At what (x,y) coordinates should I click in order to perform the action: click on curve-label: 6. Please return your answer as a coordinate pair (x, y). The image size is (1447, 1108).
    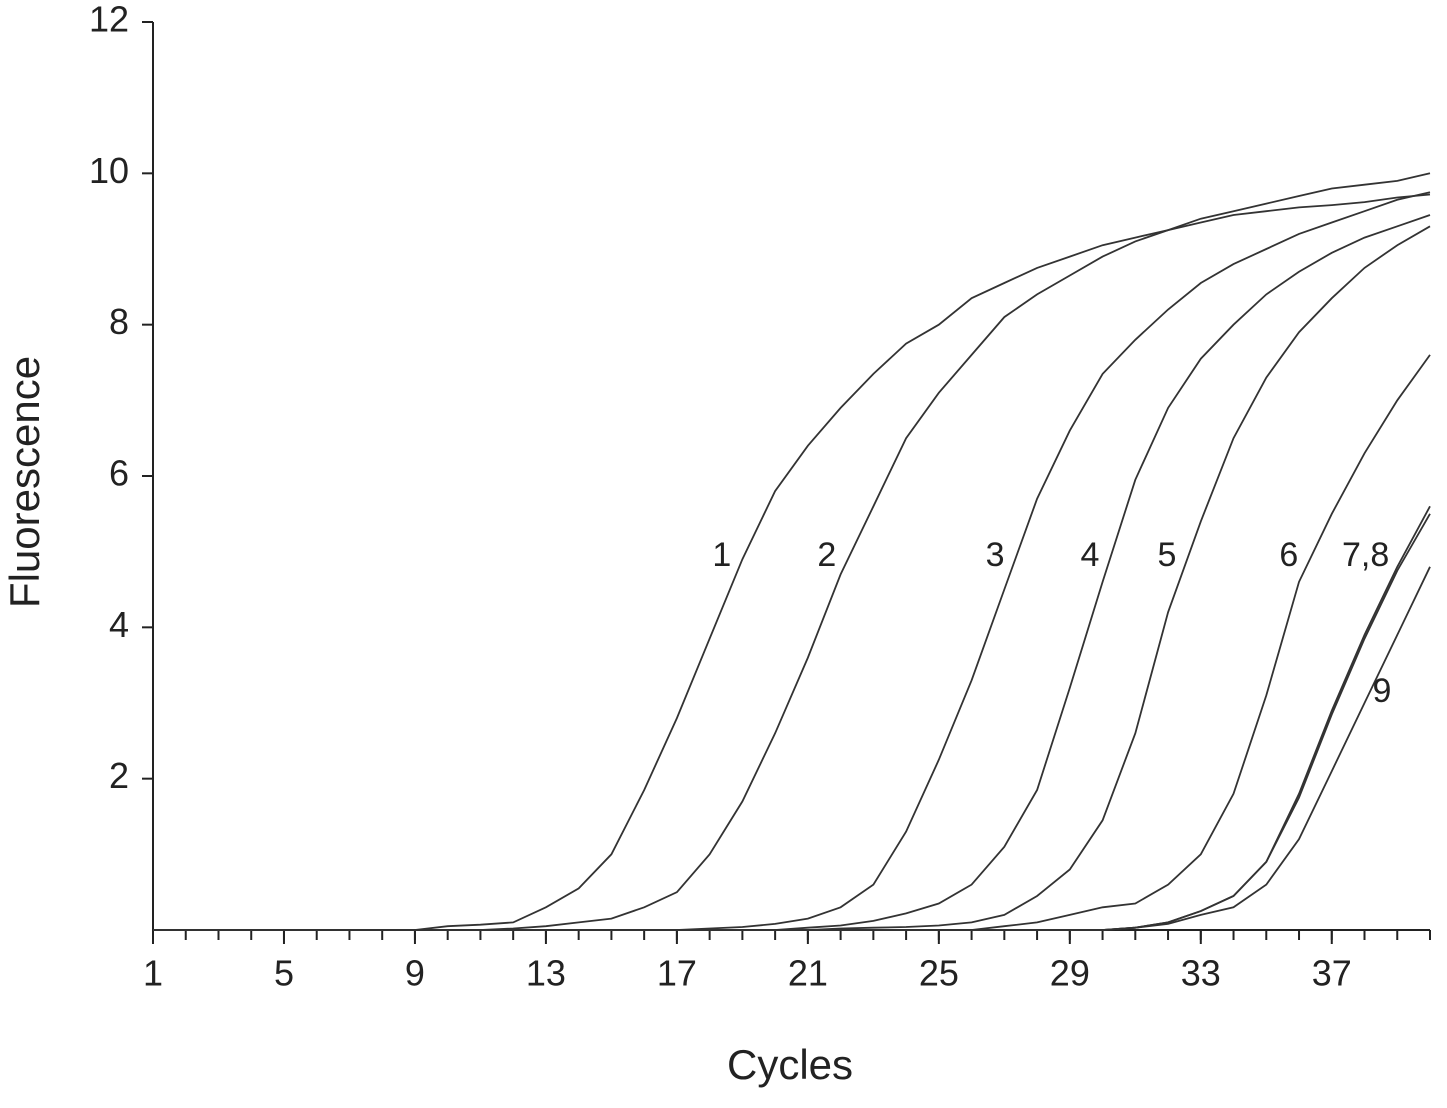
    Looking at the image, I should click on (1288, 555).